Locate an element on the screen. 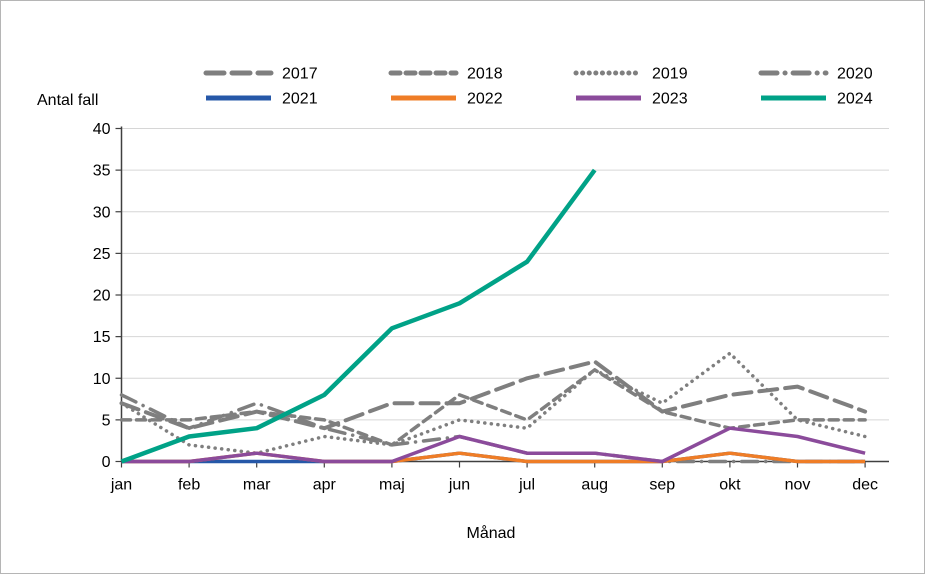  x-tick-label: aug is located at coordinates (594, 485).